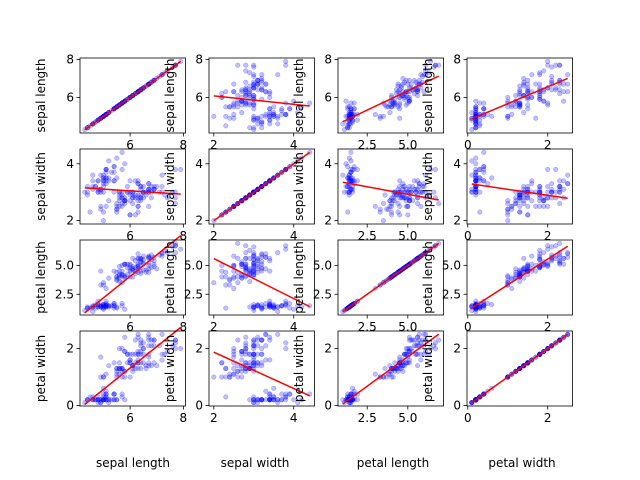 The height and width of the screenshot is (480, 640). What do you see at coordinates (328, 405) in the screenshot?
I see `y-tick-label: 0` at bounding box center [328, 405].